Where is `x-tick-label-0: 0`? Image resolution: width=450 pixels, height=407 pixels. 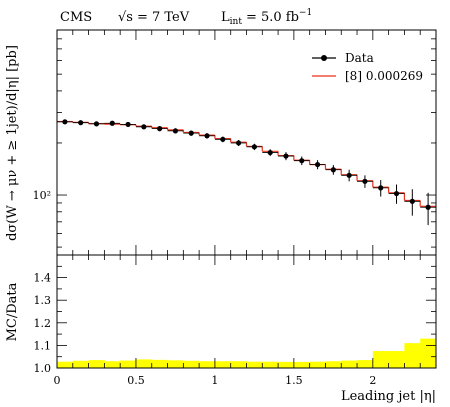 x-tick-label-0: 0 is located at coordinates (57, 380).